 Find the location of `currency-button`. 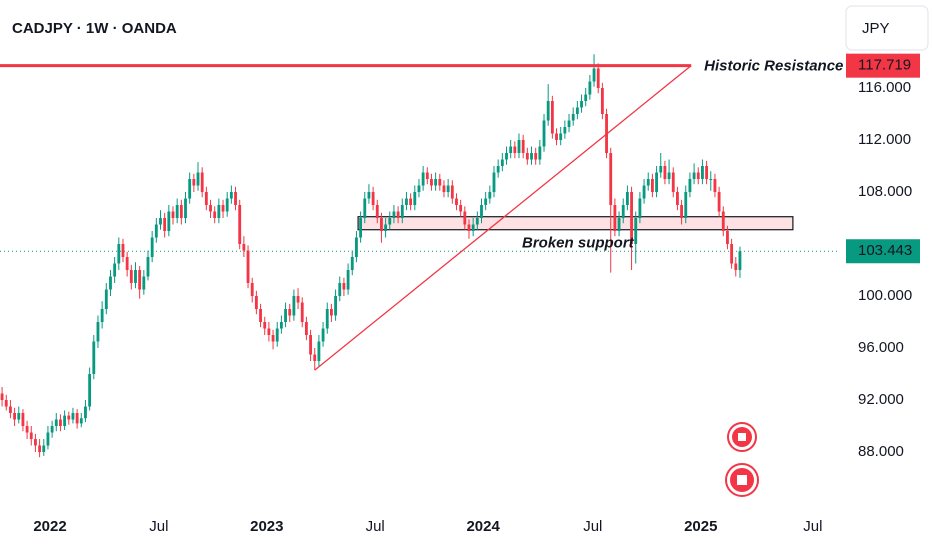

currency-button is located at coordinates (887, 28).